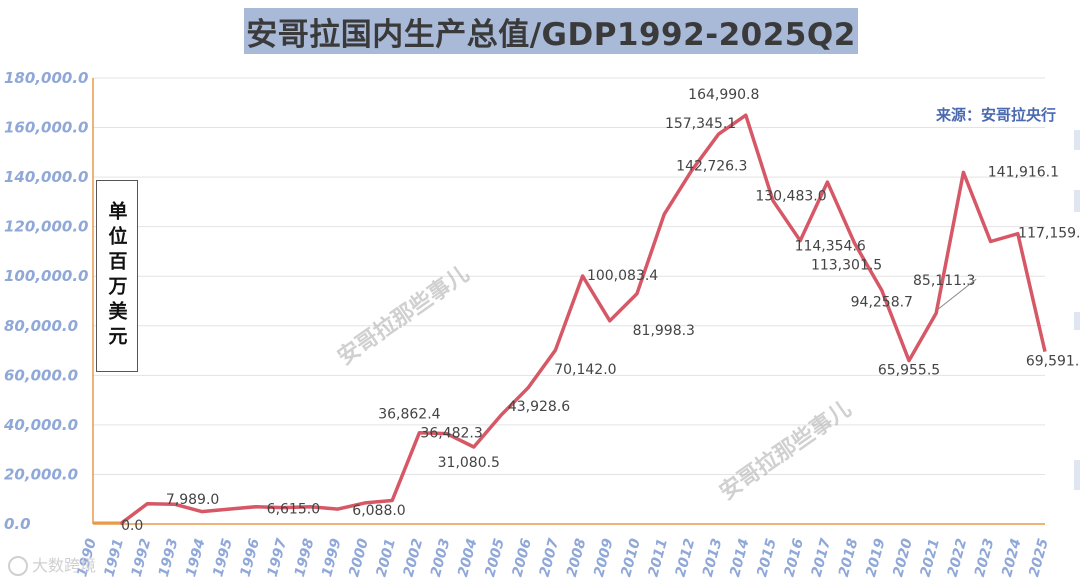 This screenshot has width=1080, height=582. Describe the element at coordinates (378, 511) in the screenshot. I see `data-label: 6,088.0` at that location.